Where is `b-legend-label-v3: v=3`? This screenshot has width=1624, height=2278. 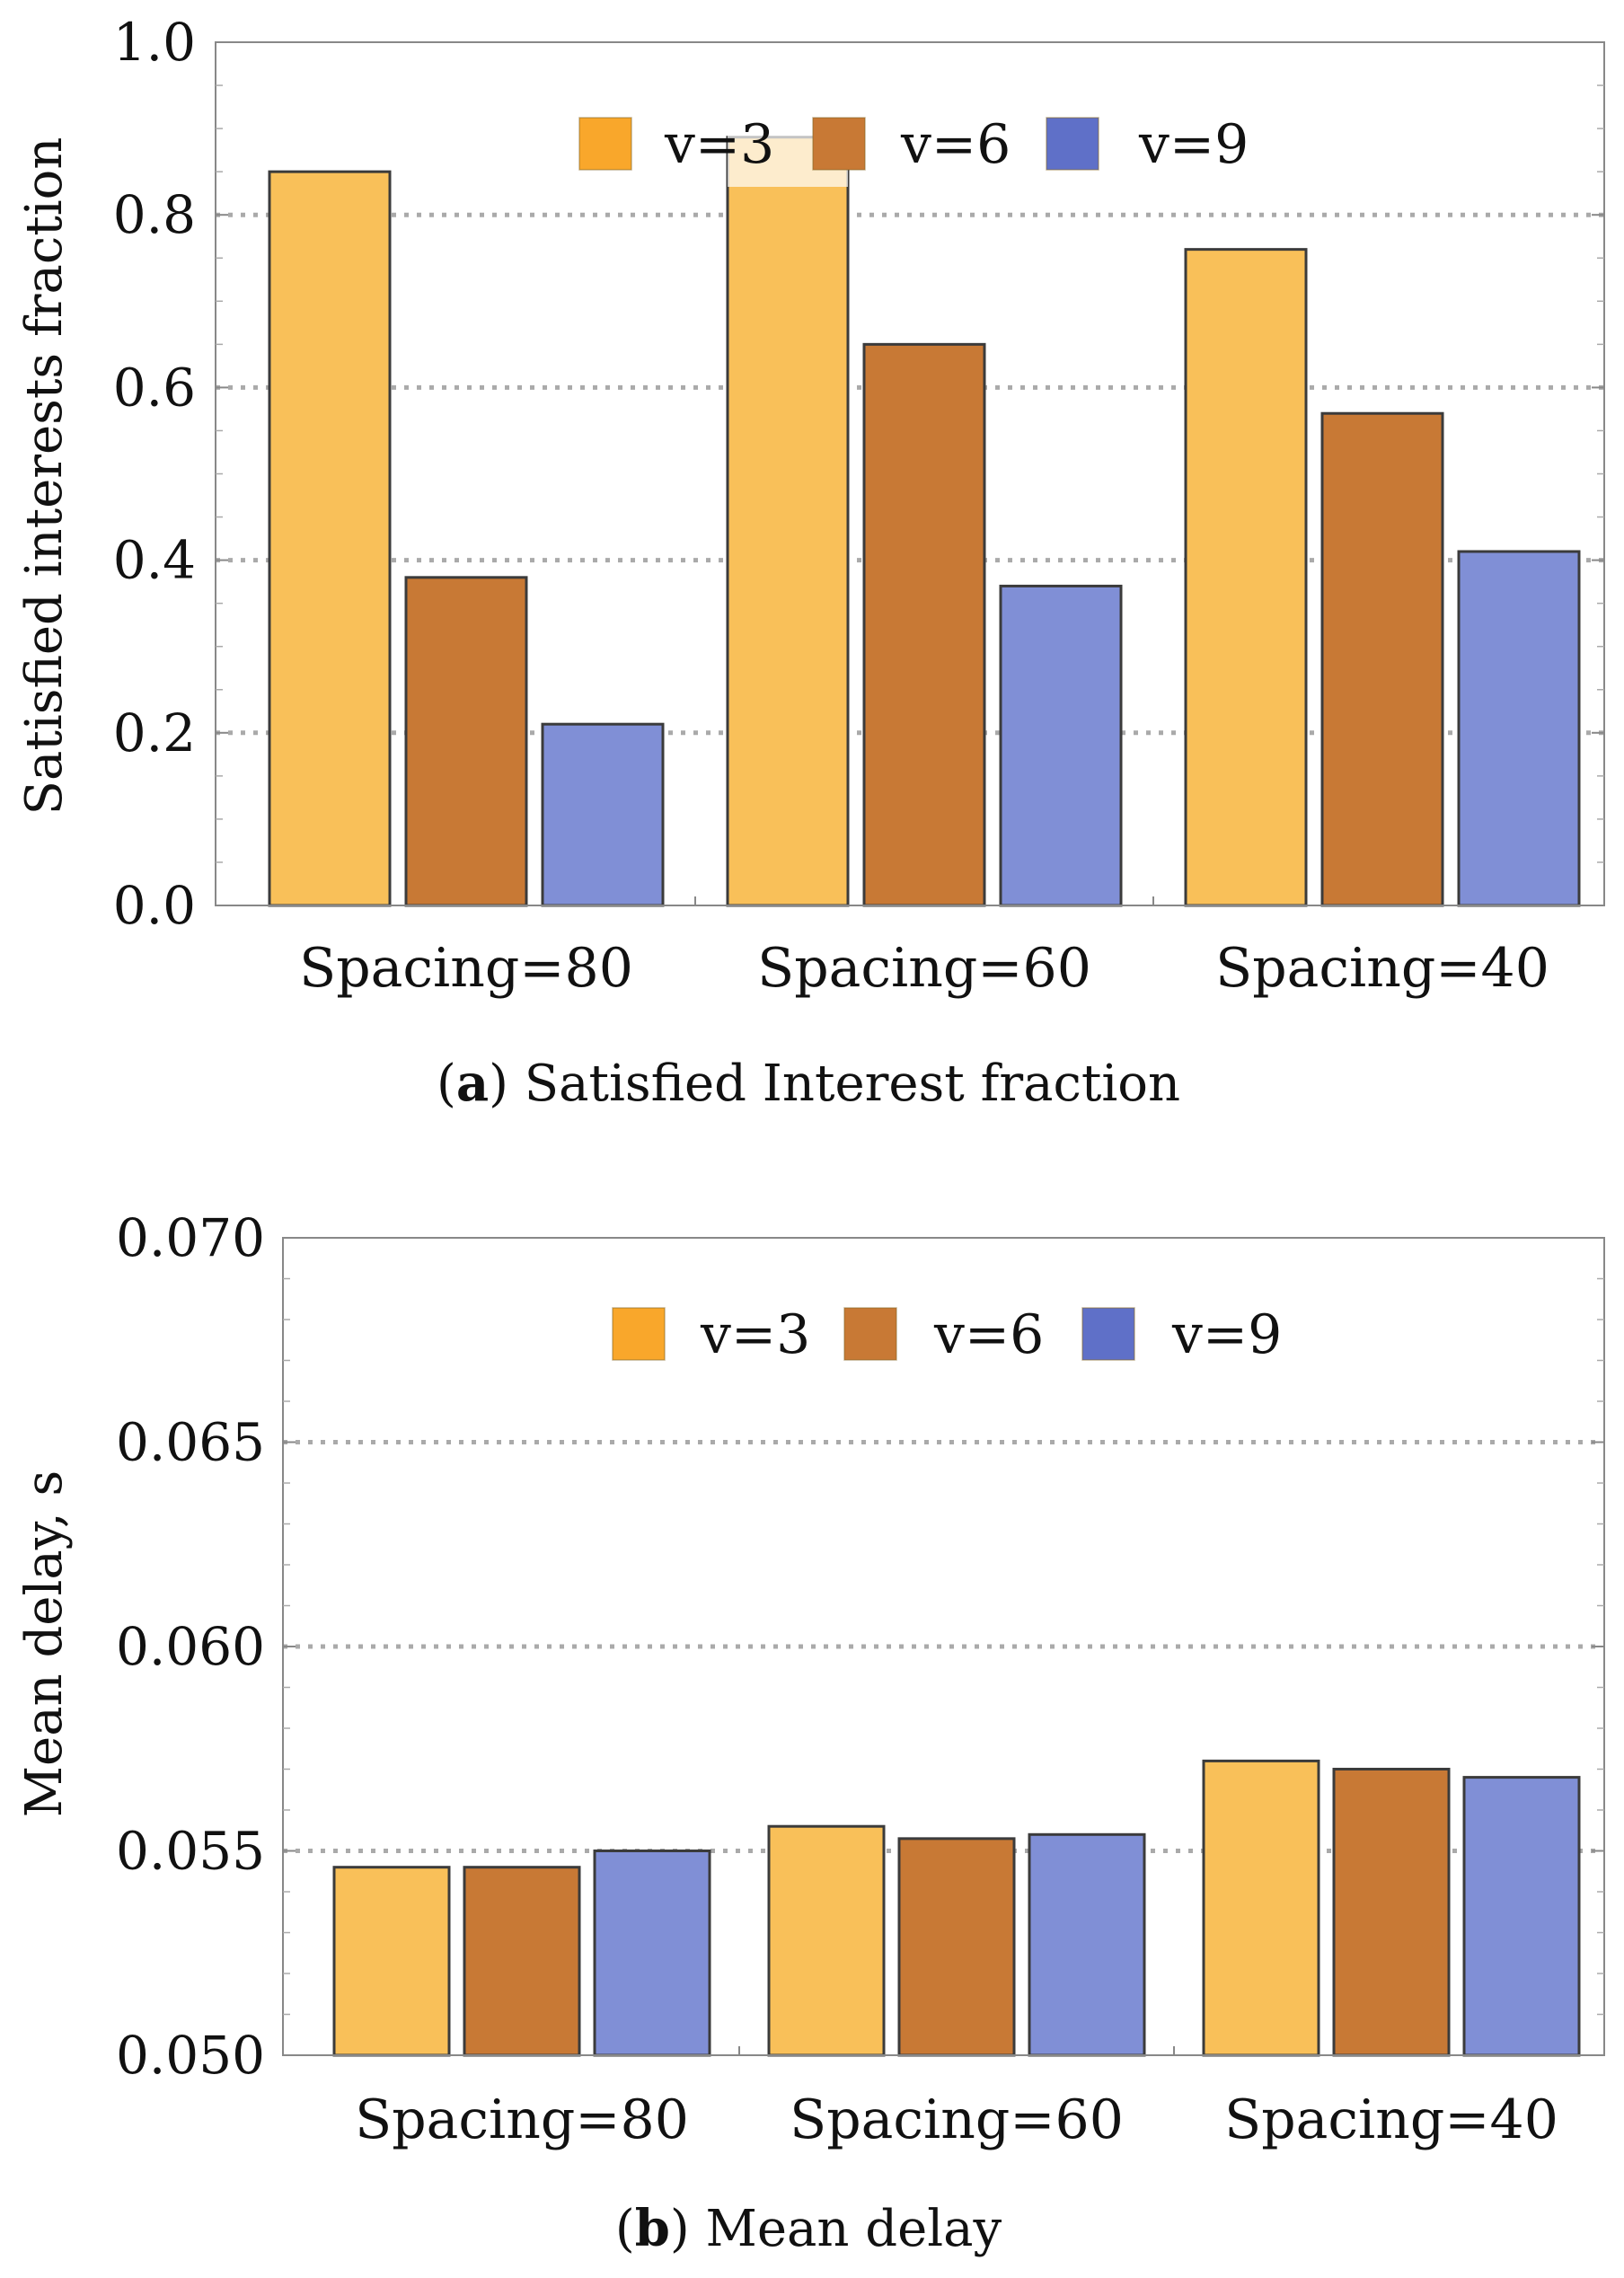 b-legend-label-v3: v=3 is located at coordinates (755, 1334).